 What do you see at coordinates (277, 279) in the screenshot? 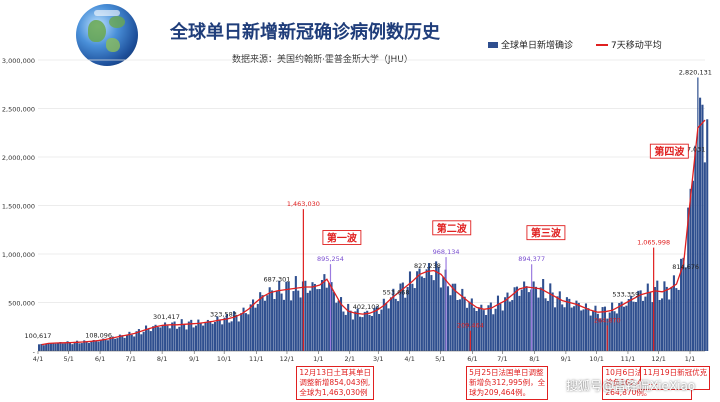
I see `data-label: 687,301` at bounding box center [277, 279].